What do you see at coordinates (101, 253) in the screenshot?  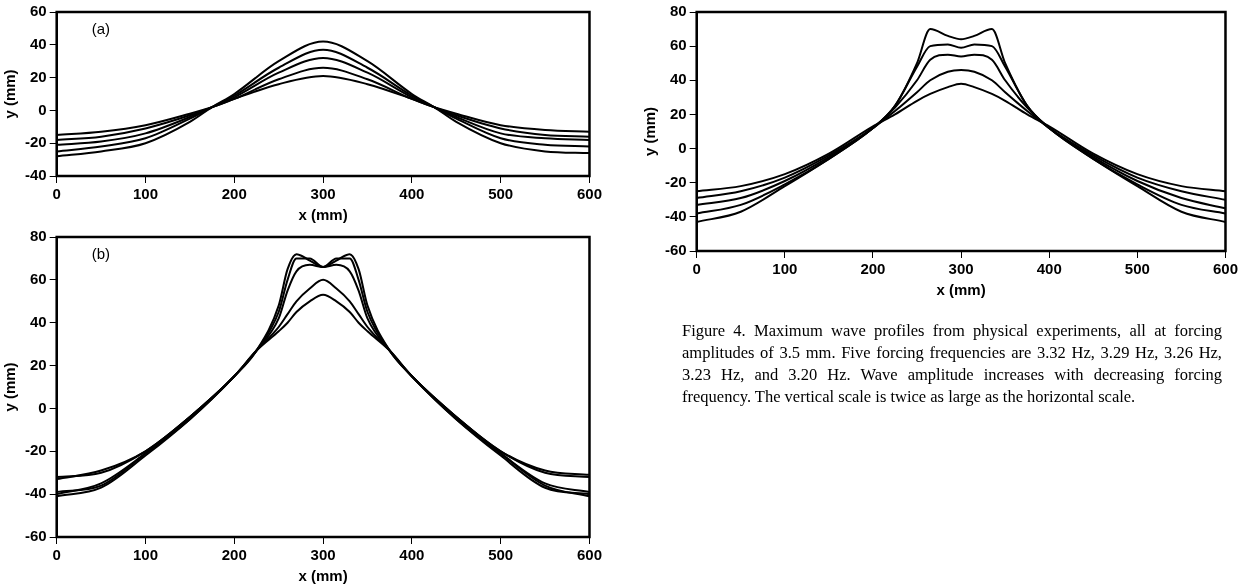 I see `text: (b)` at bounding box center [101, 253].